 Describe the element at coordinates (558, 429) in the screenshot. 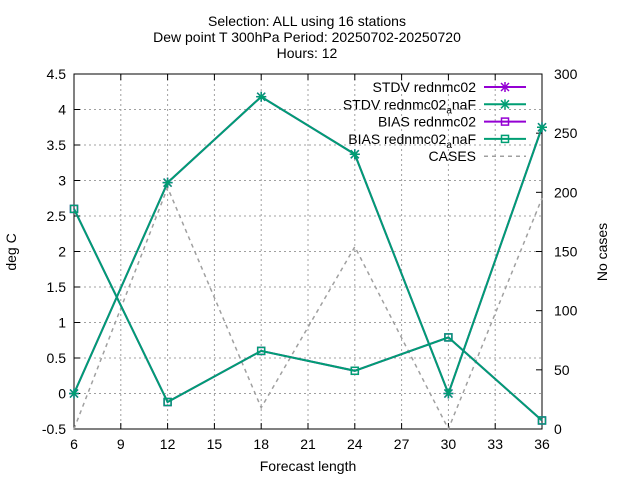

I see `y2-tick-label: 0` at that location.